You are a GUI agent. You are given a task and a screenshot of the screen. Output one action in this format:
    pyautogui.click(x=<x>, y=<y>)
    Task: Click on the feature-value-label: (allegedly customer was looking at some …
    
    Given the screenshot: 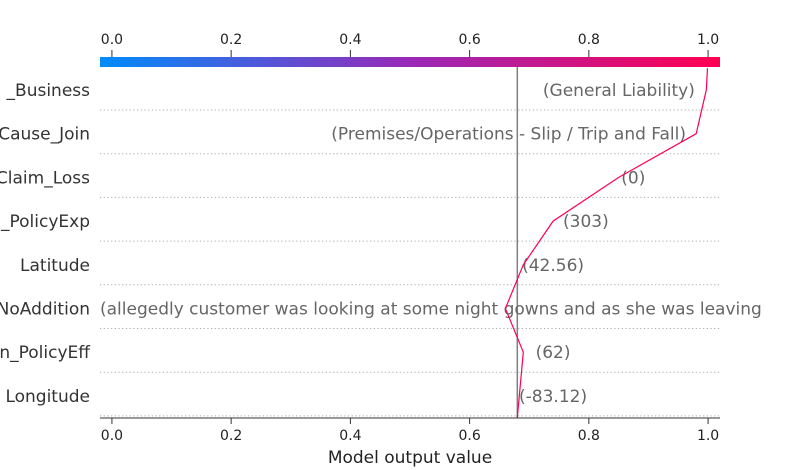 What is the action you would take?
    pyautogui.click(x=431, y=310)
    